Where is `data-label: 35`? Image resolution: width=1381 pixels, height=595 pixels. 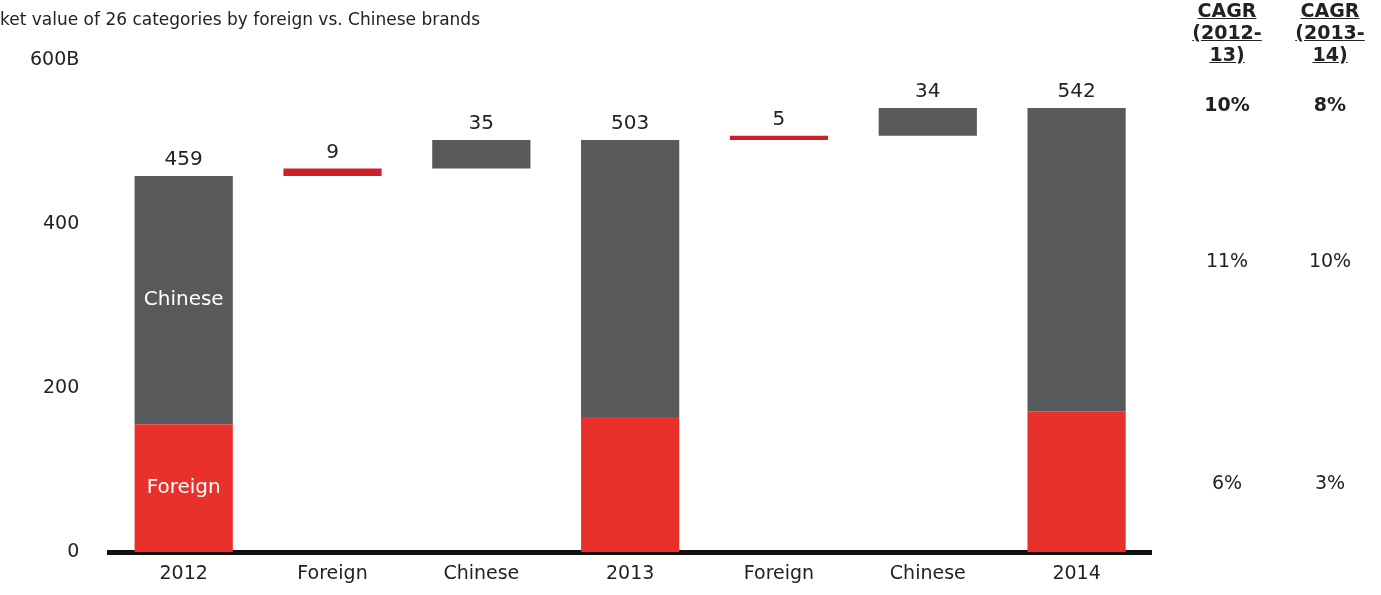 data-label: 35 is located at coordinates (481, 122).